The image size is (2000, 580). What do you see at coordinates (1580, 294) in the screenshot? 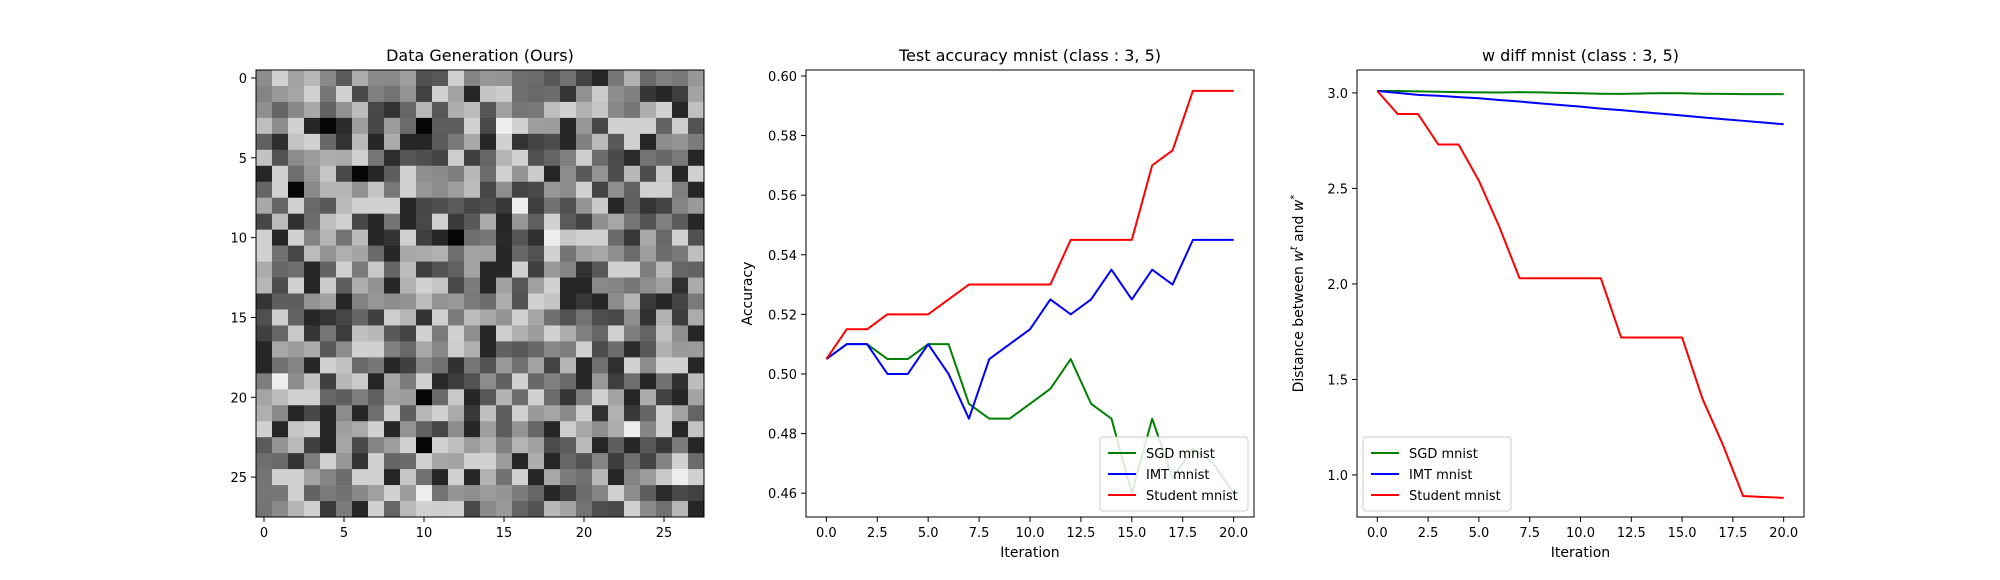
I see `series-line` at bounding box center [1580, 294].